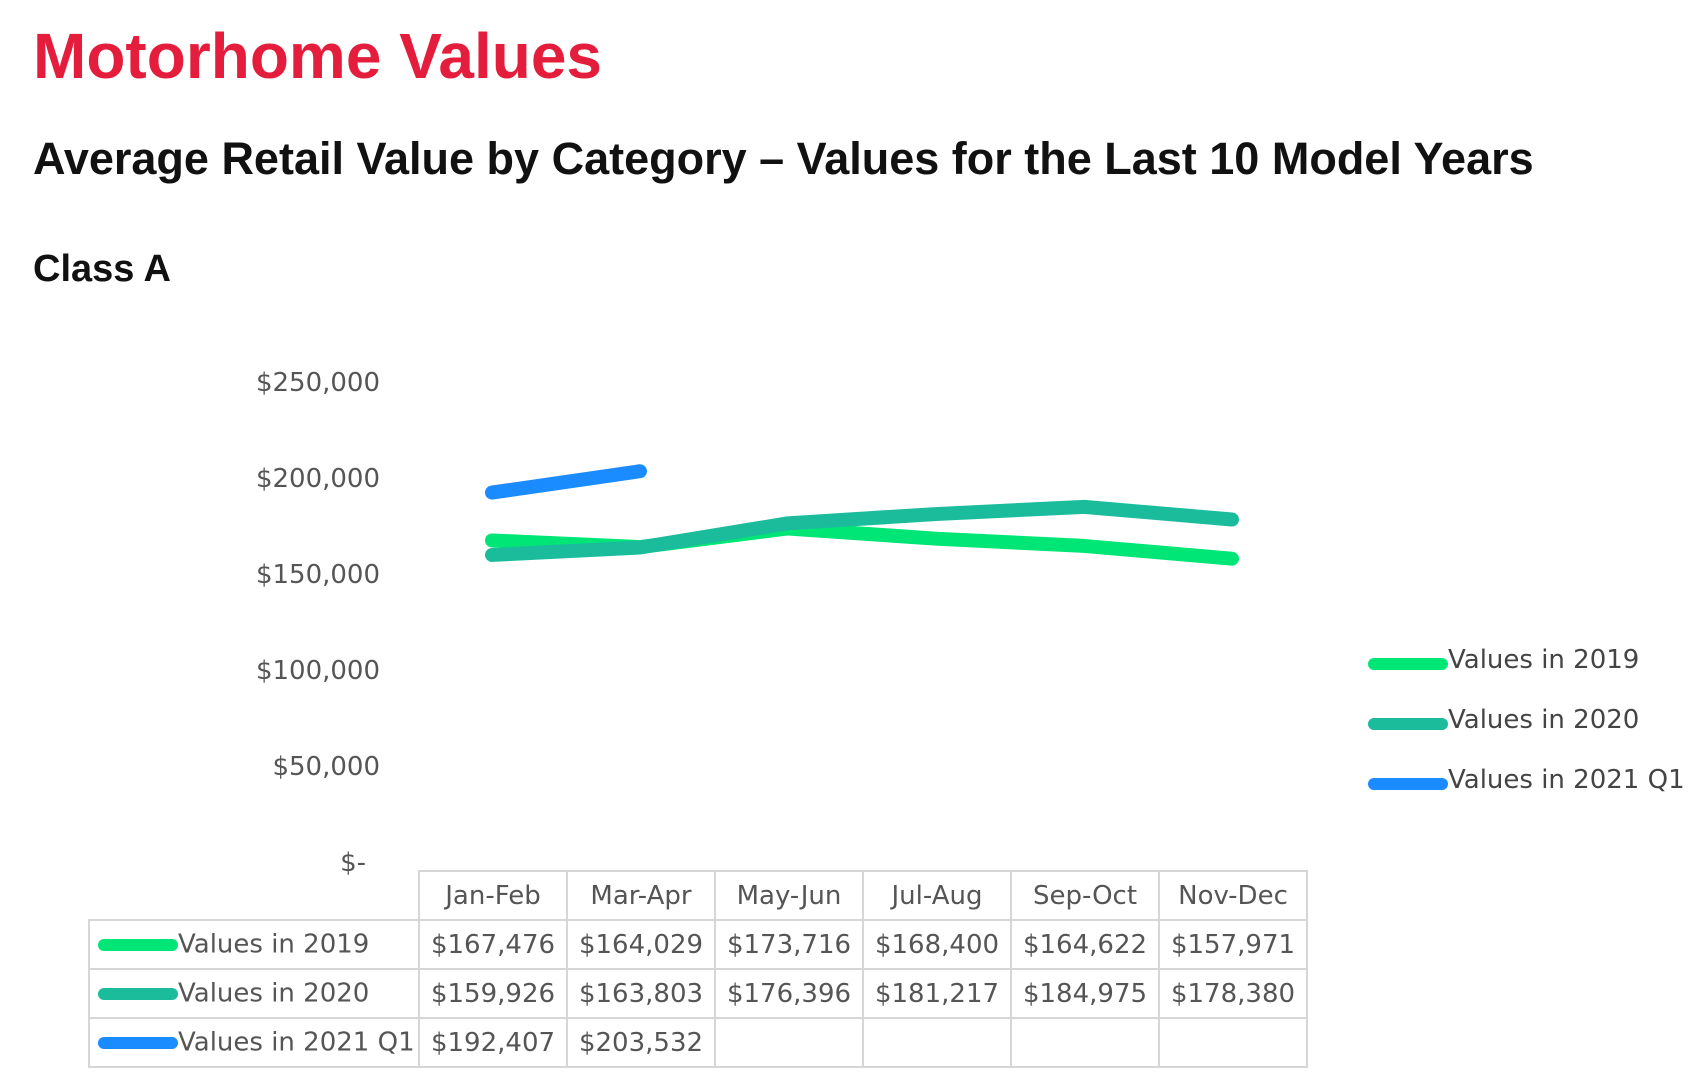 The width and height of the screenshot is (1698, 1089). I want to click on row-label-2019: Values in 2019, so click(254, 944).